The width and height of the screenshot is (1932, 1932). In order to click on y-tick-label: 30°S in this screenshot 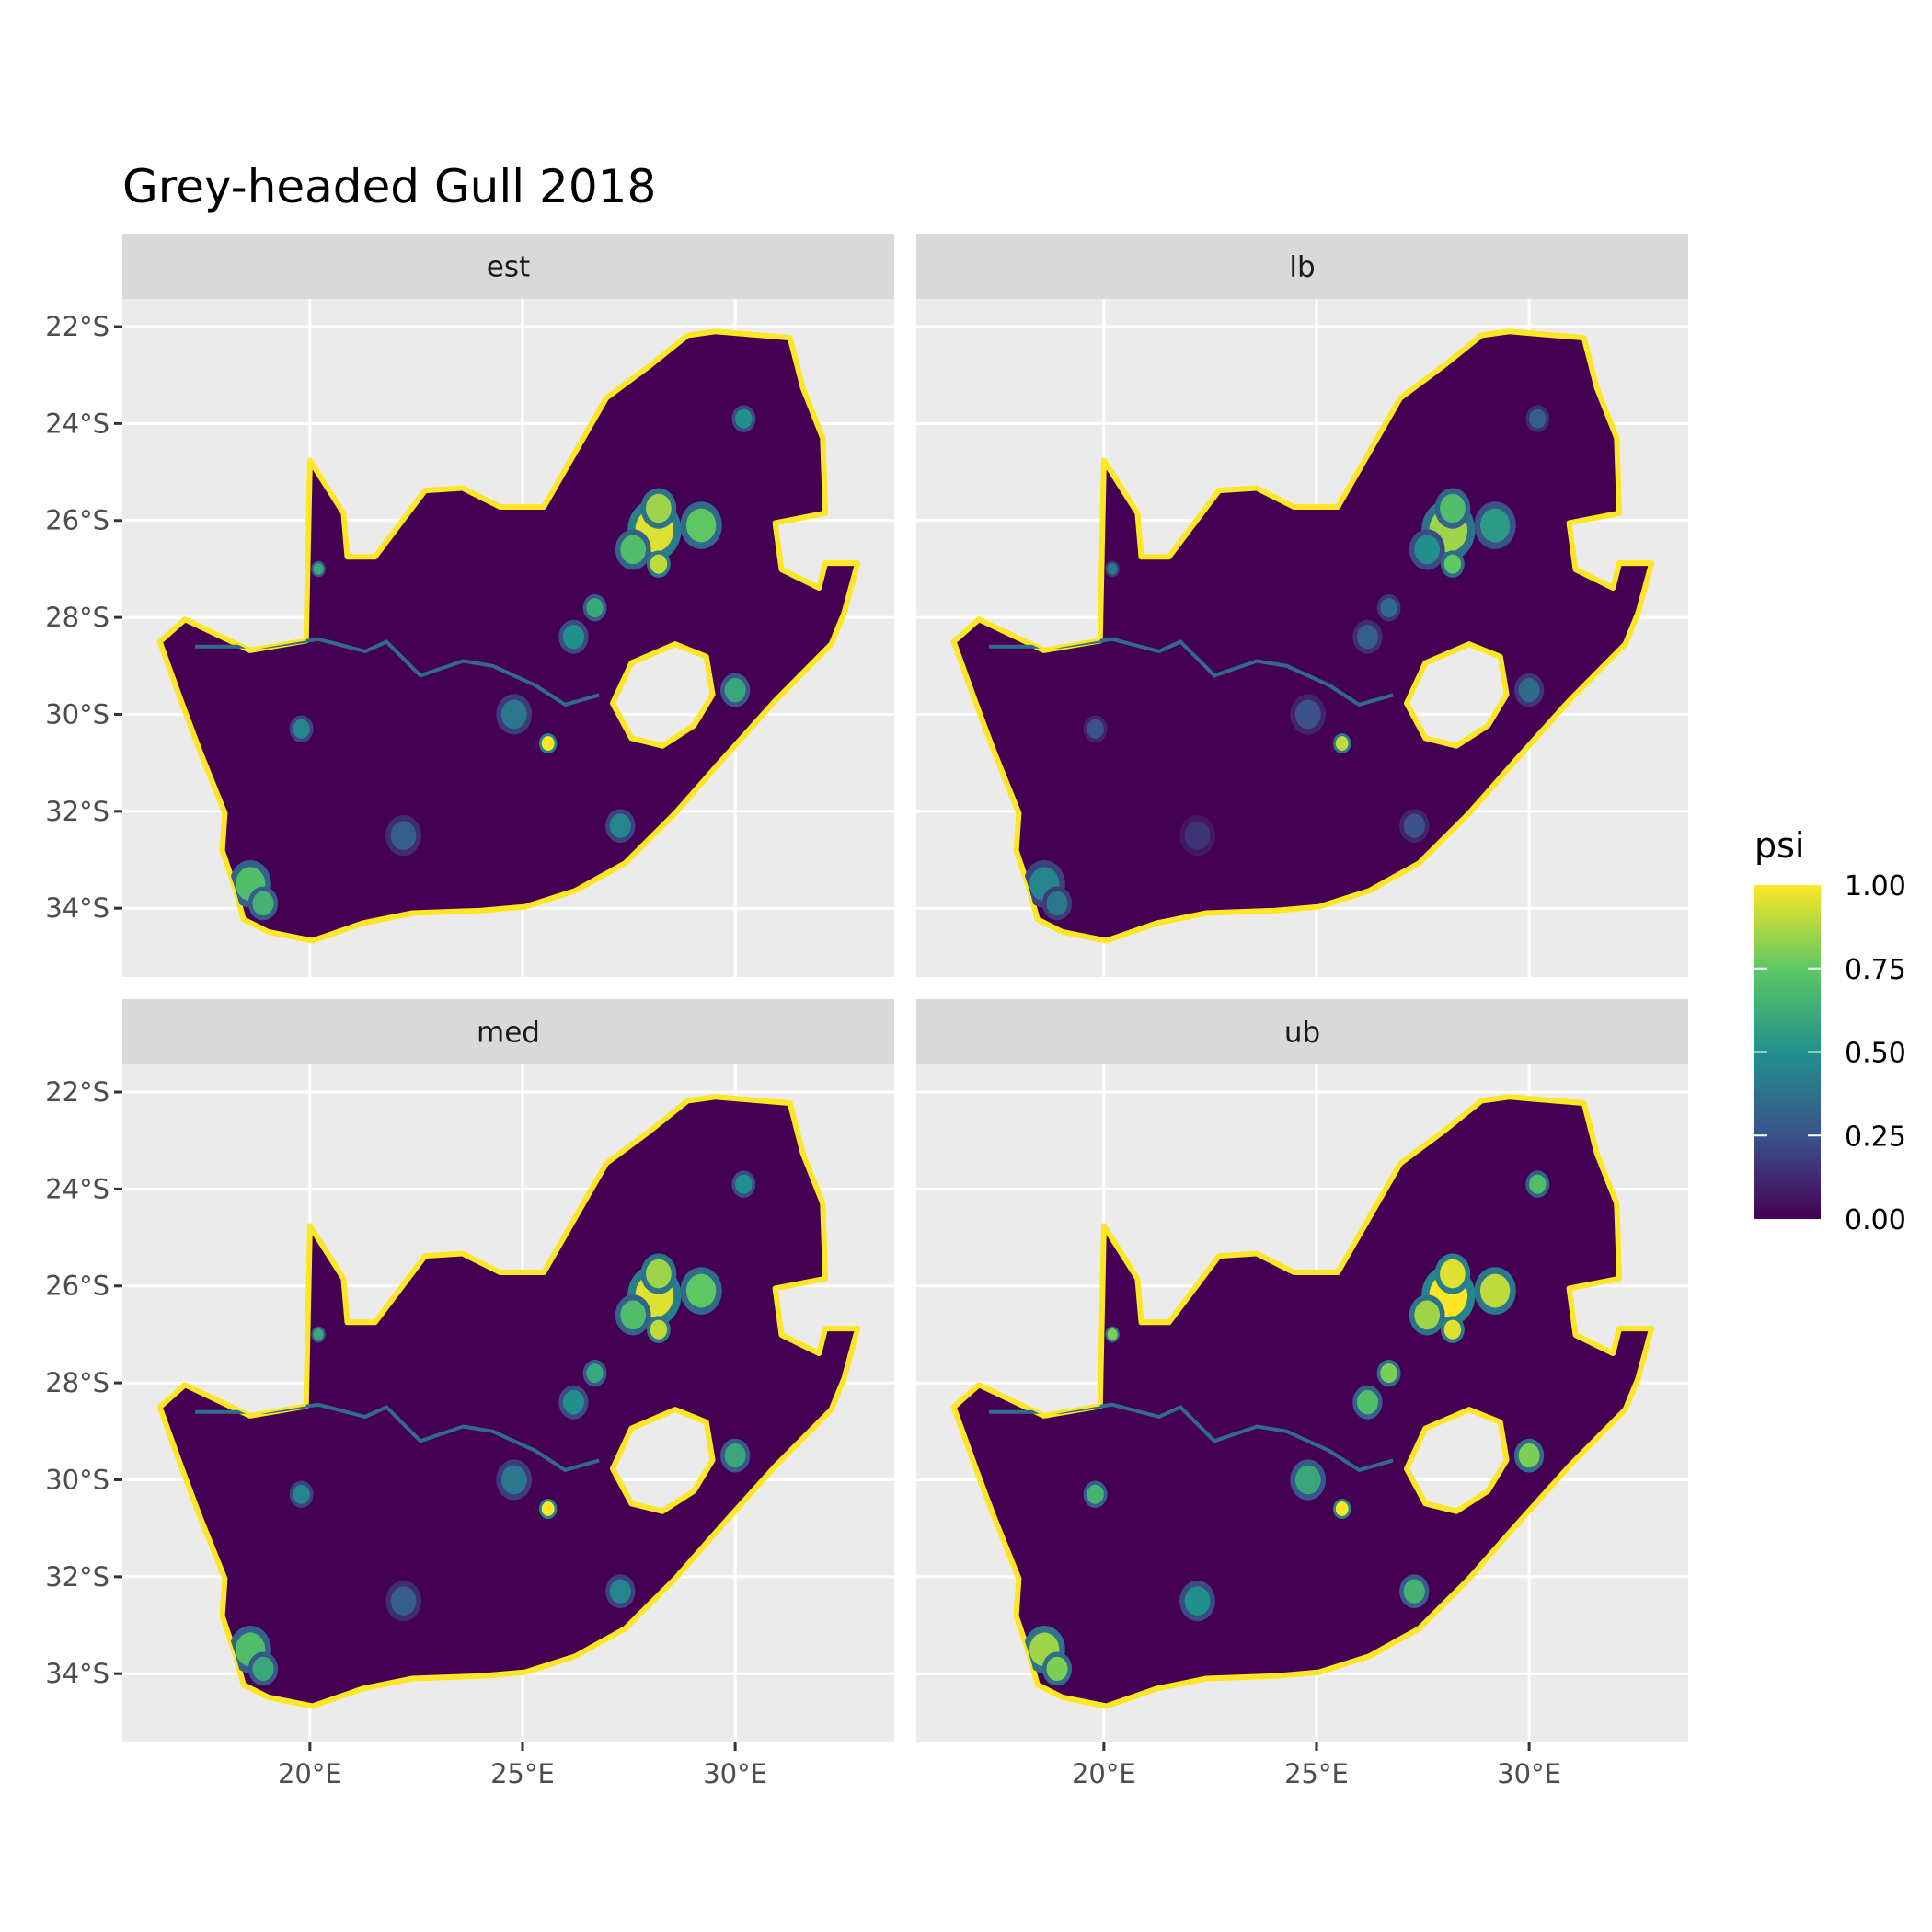, I will do `click(77, 1479)`.